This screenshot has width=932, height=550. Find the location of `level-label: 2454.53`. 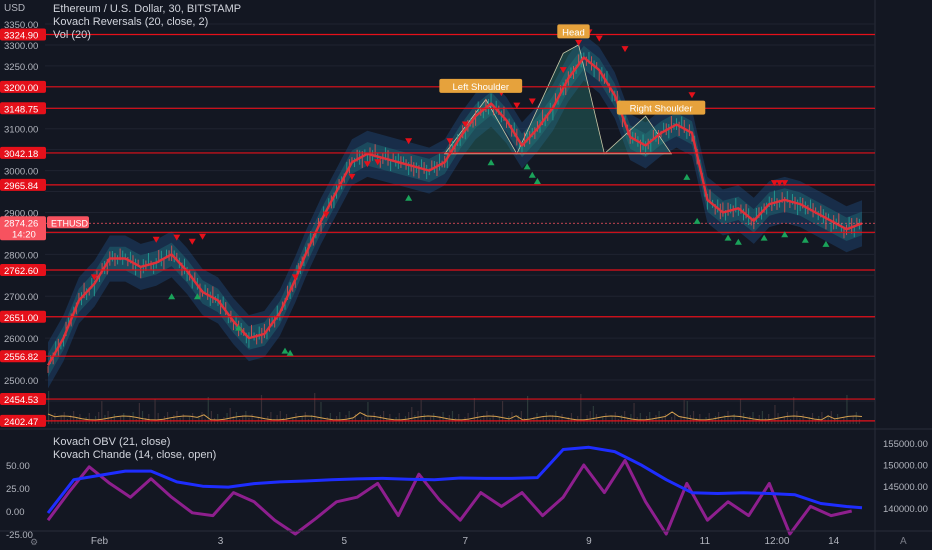

level-label: 2454.53 is located at coordinates (21, 400).